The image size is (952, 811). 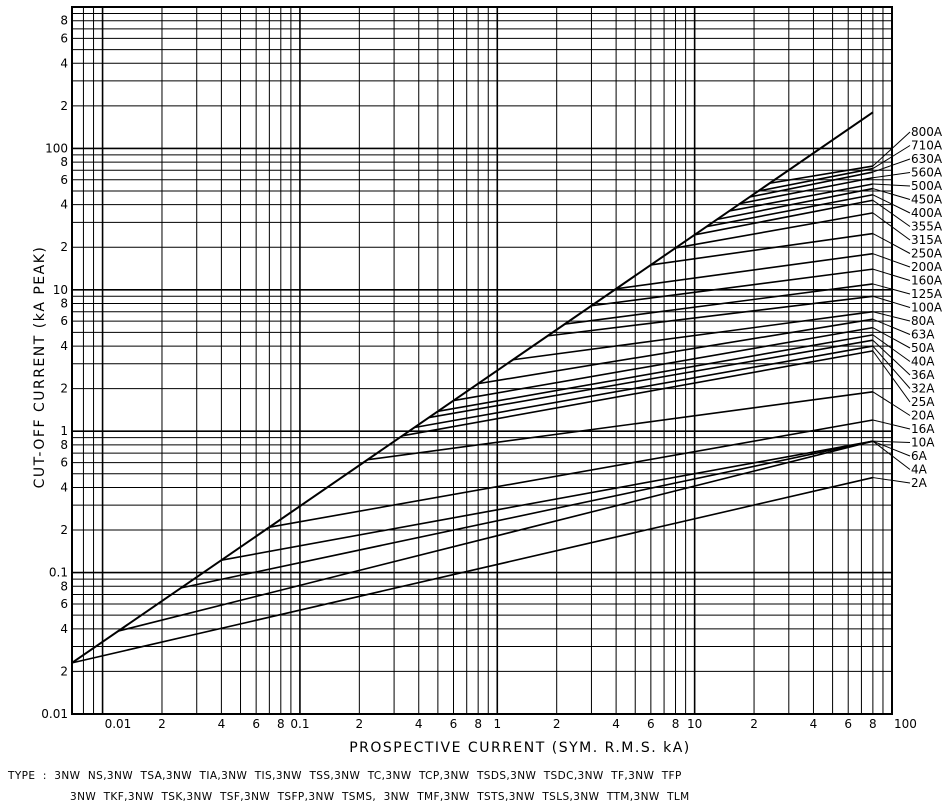 I want to click on leader-500A, so click(x=891, y=185).